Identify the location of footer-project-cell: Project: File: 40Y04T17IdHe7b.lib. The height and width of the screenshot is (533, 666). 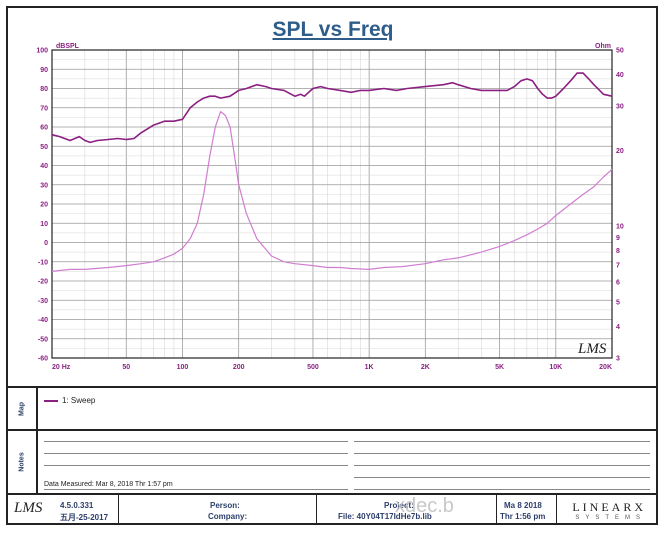
(406, 509).